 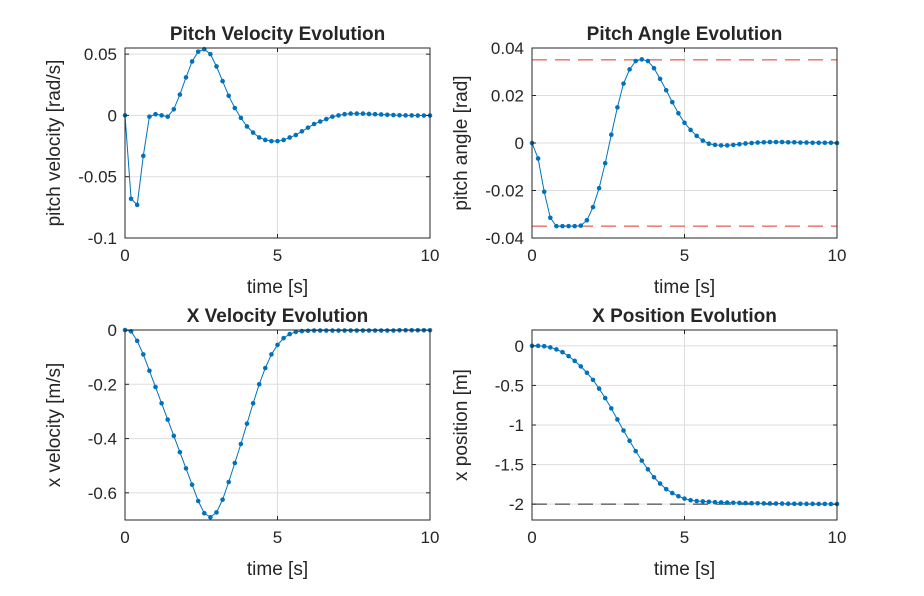 What do you see at coordinates (54, 425) in the screenshot?
I see `y-axis-label: x velocity [m/s]` at bounding box center [54, 425].